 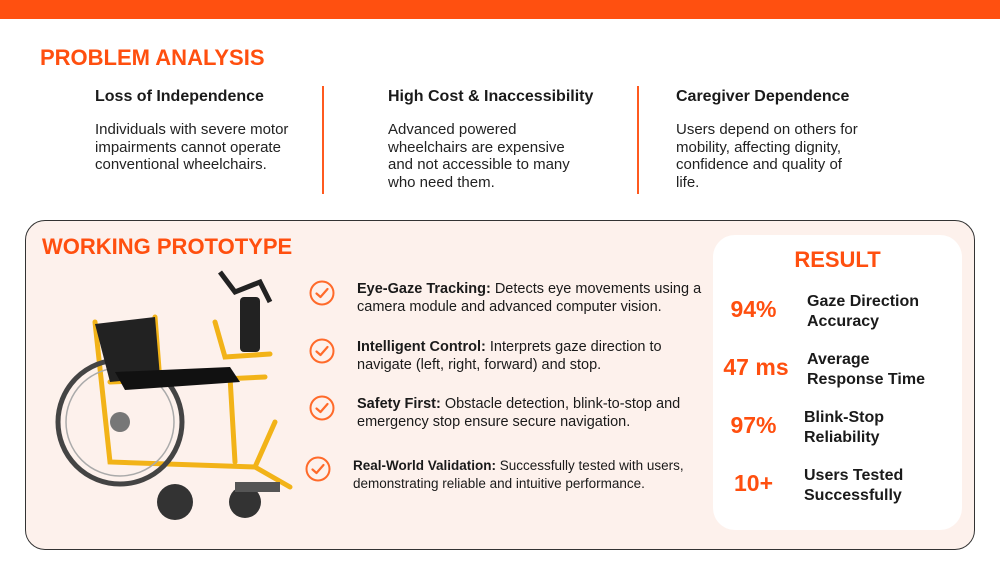 What do you see at coordinates (763, 96) in the screenshot?
I see `column-heading: Caregiver Dependence` at bounding box center [763, 96].